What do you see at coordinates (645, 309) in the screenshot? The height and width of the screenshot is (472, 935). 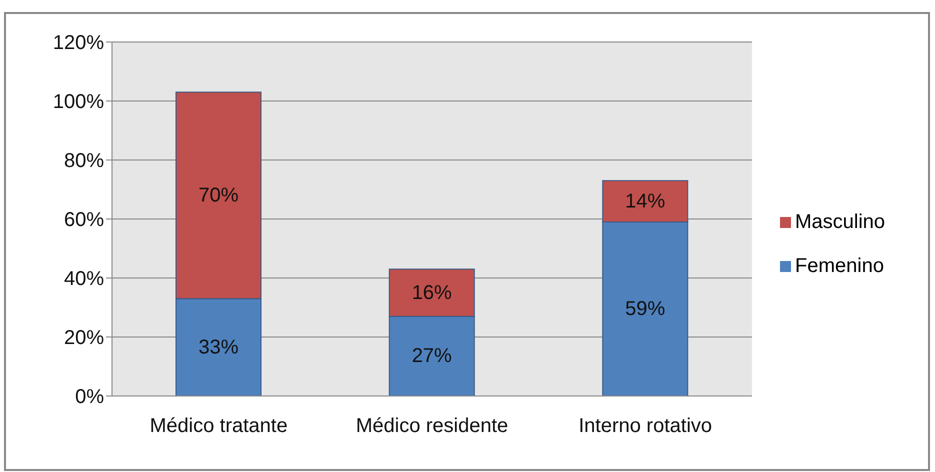 I see `data-label: 59%` at bounding box center [645, 309].